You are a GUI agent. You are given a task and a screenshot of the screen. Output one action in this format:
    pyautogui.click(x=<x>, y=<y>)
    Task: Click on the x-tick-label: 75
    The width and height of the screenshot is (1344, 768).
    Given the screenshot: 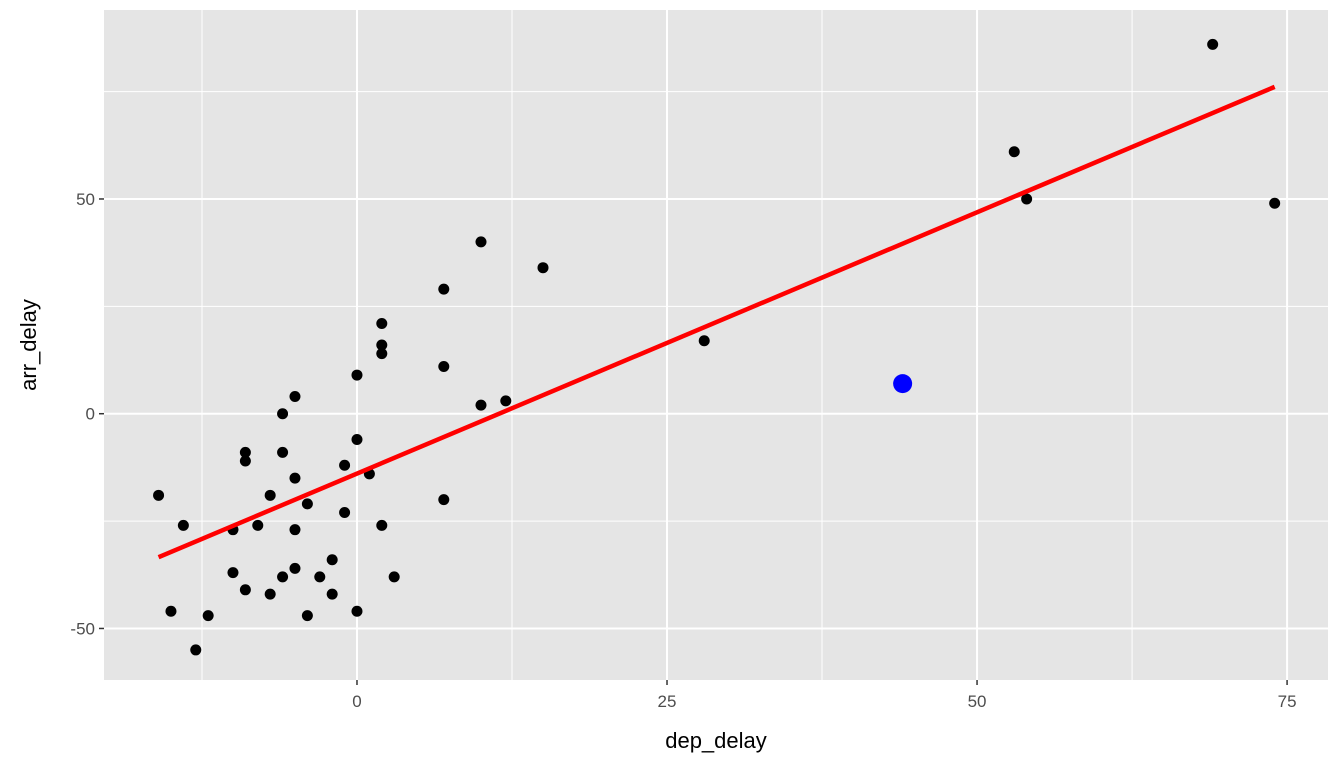 What is the action you would take?
    pyautogui.click(x=1287, y=701)
    